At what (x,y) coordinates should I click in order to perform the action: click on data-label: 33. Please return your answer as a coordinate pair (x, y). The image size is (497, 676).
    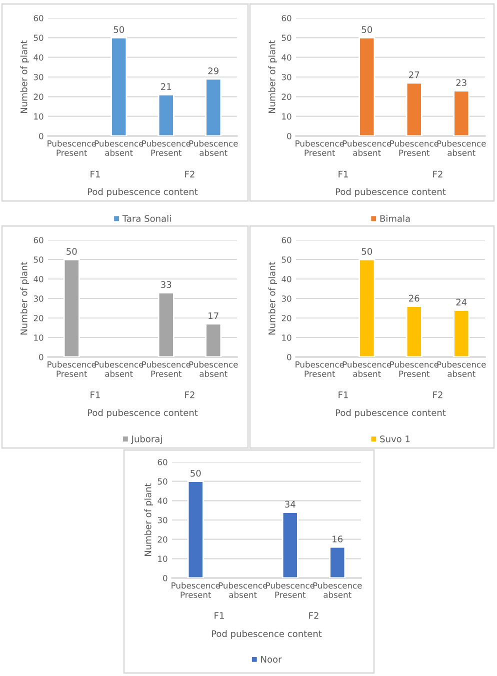
    Looking at the image, I should click on (166, 284).